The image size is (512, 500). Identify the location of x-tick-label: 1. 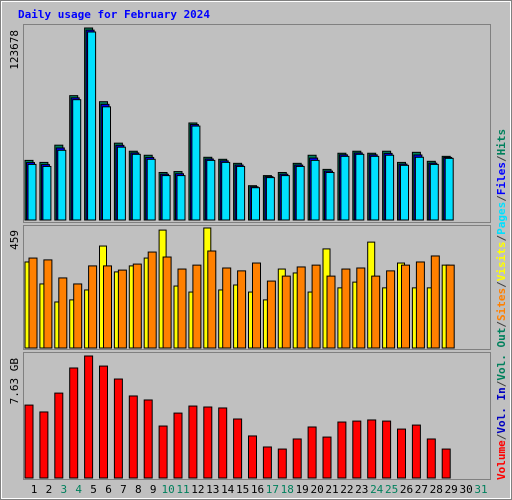
(34, 489).